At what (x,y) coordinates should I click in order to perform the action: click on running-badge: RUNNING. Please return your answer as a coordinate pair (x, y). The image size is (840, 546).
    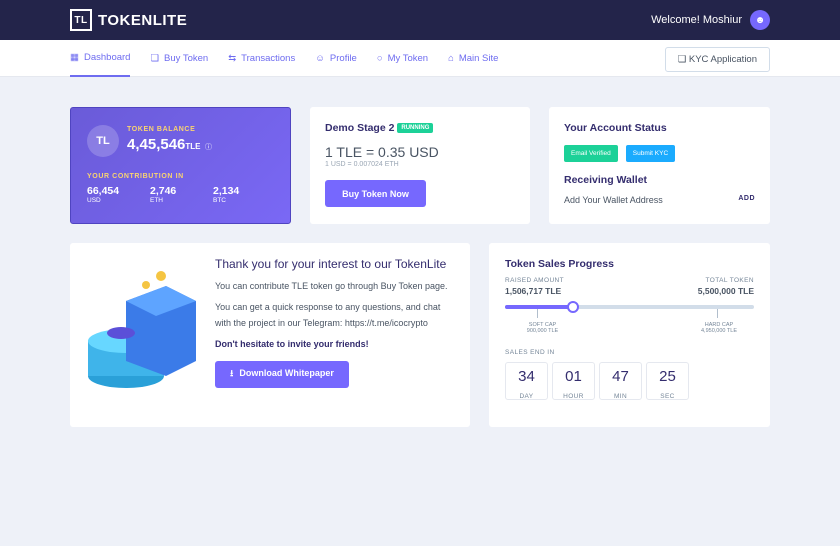
    Looking at the image, I should click on (415, 128).